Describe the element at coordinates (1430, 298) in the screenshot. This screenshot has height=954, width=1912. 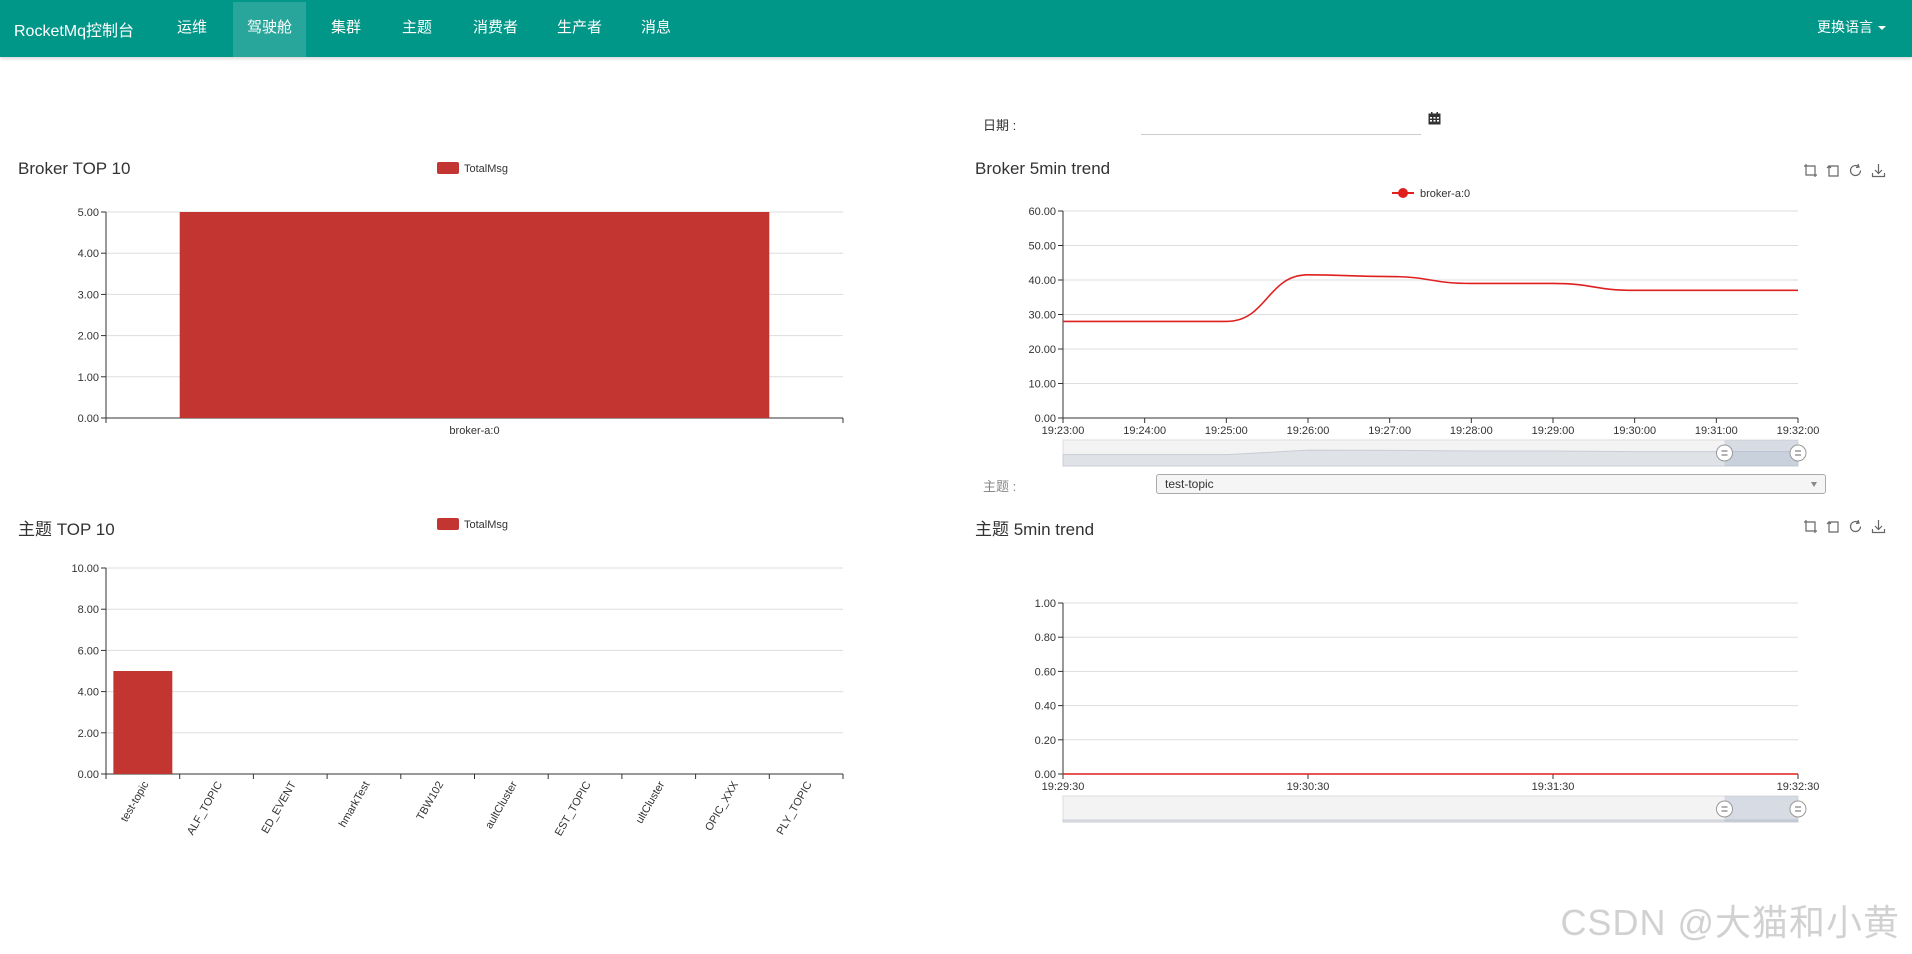
I see `series-line` at that location.